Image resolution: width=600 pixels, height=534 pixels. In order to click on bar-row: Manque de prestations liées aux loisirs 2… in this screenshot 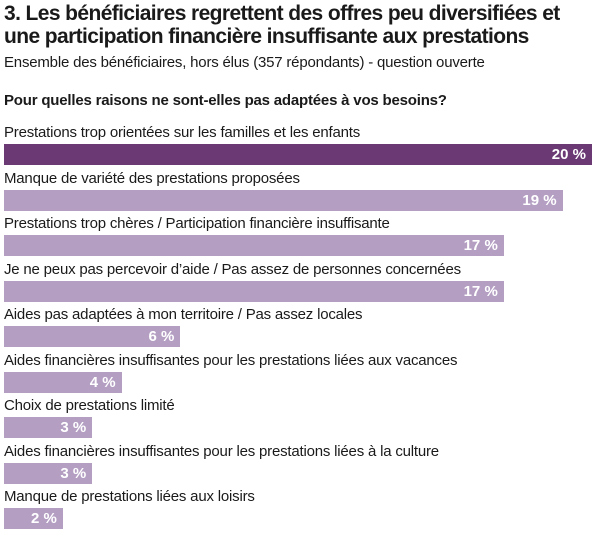, I will do `click(300, 511)`.